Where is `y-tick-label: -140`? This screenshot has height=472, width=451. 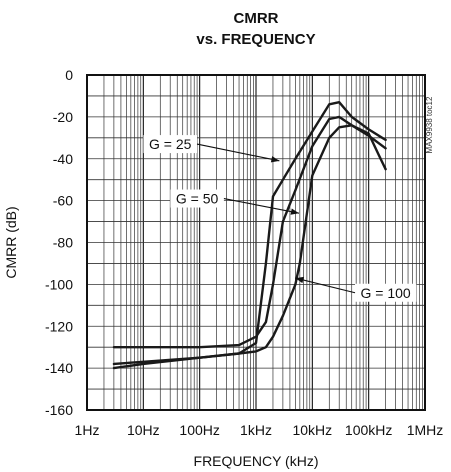 y-tick-label: -140 is located at coordinates (59, 368).